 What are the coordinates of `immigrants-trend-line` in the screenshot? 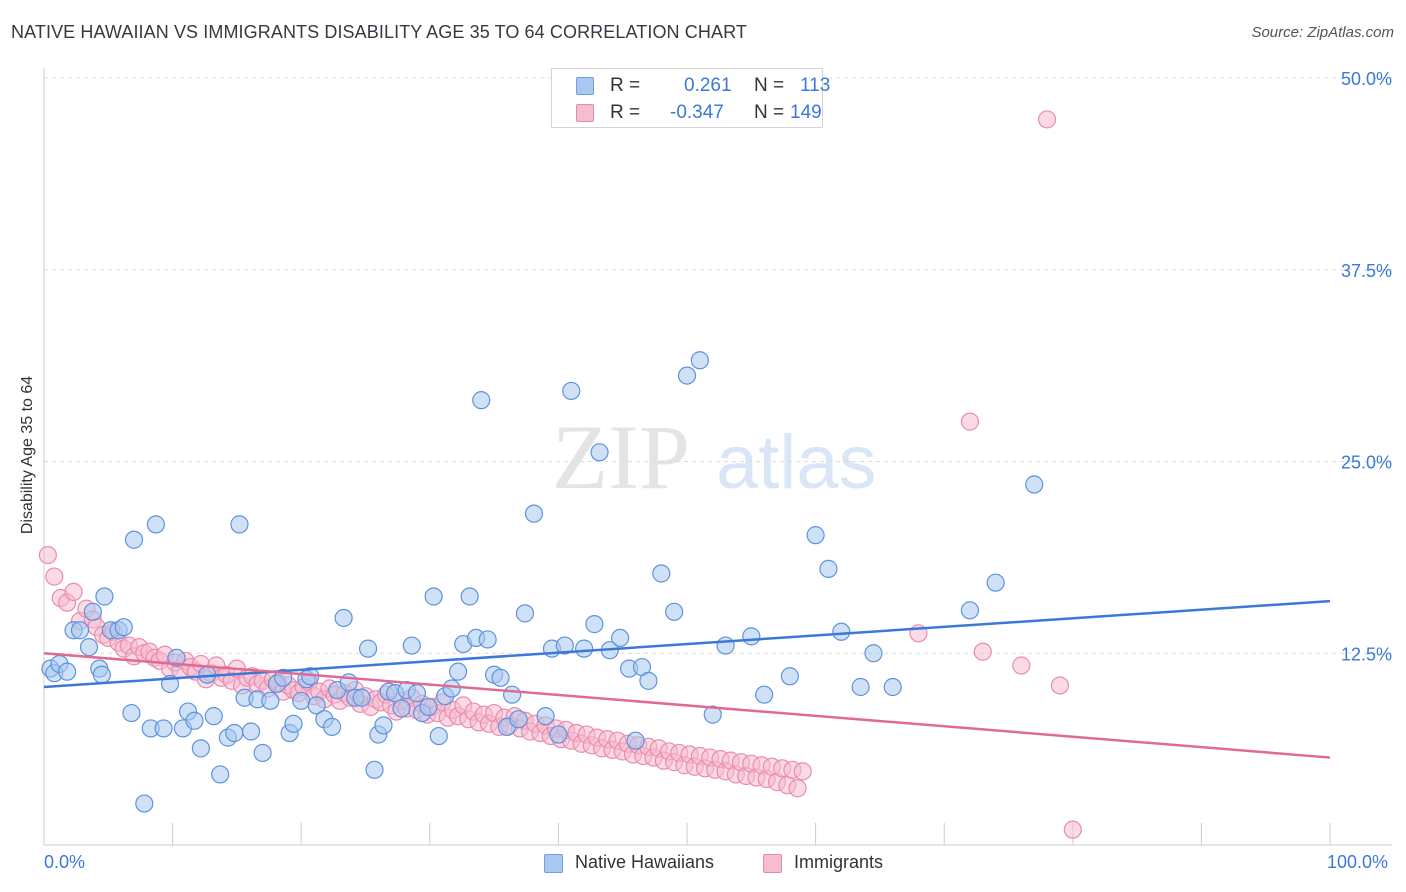 It's located at (687, 705).